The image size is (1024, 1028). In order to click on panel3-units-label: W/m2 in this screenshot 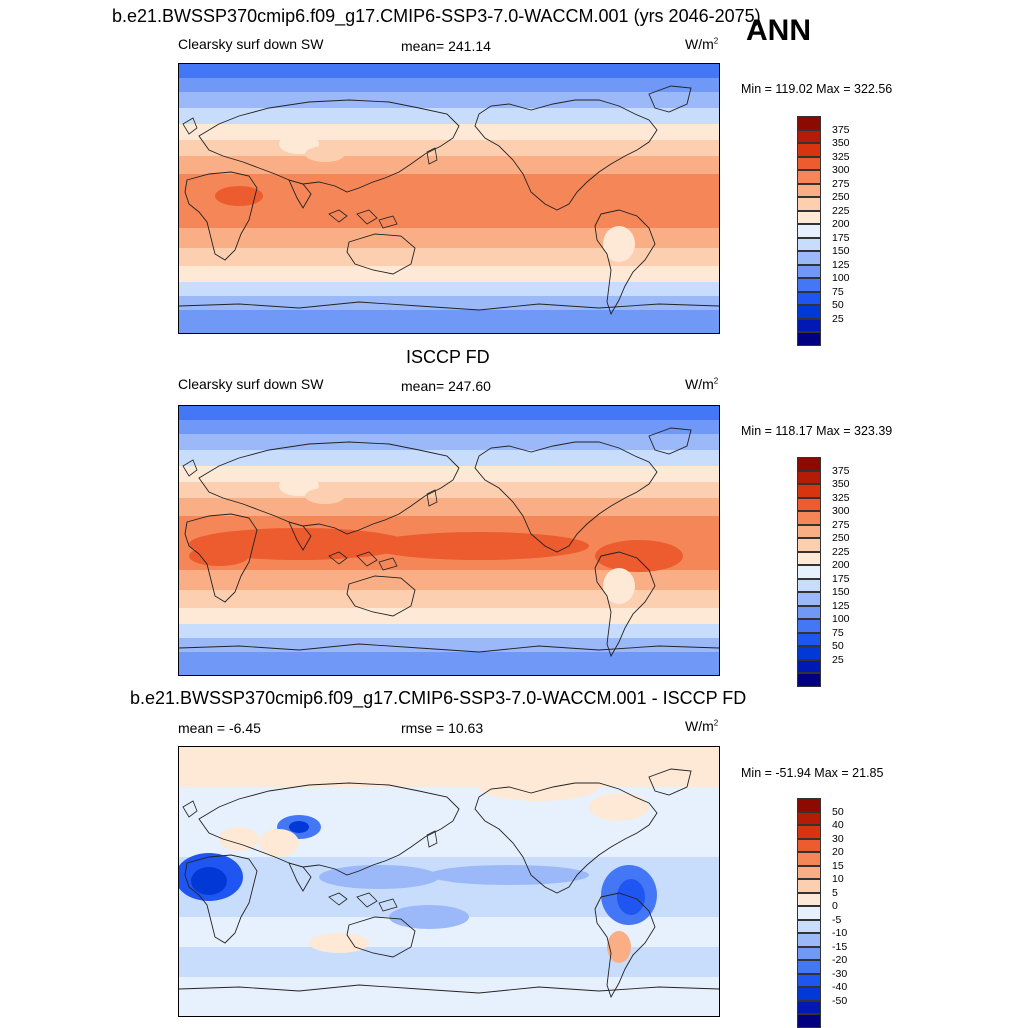, I will do `click(702, 726)`.